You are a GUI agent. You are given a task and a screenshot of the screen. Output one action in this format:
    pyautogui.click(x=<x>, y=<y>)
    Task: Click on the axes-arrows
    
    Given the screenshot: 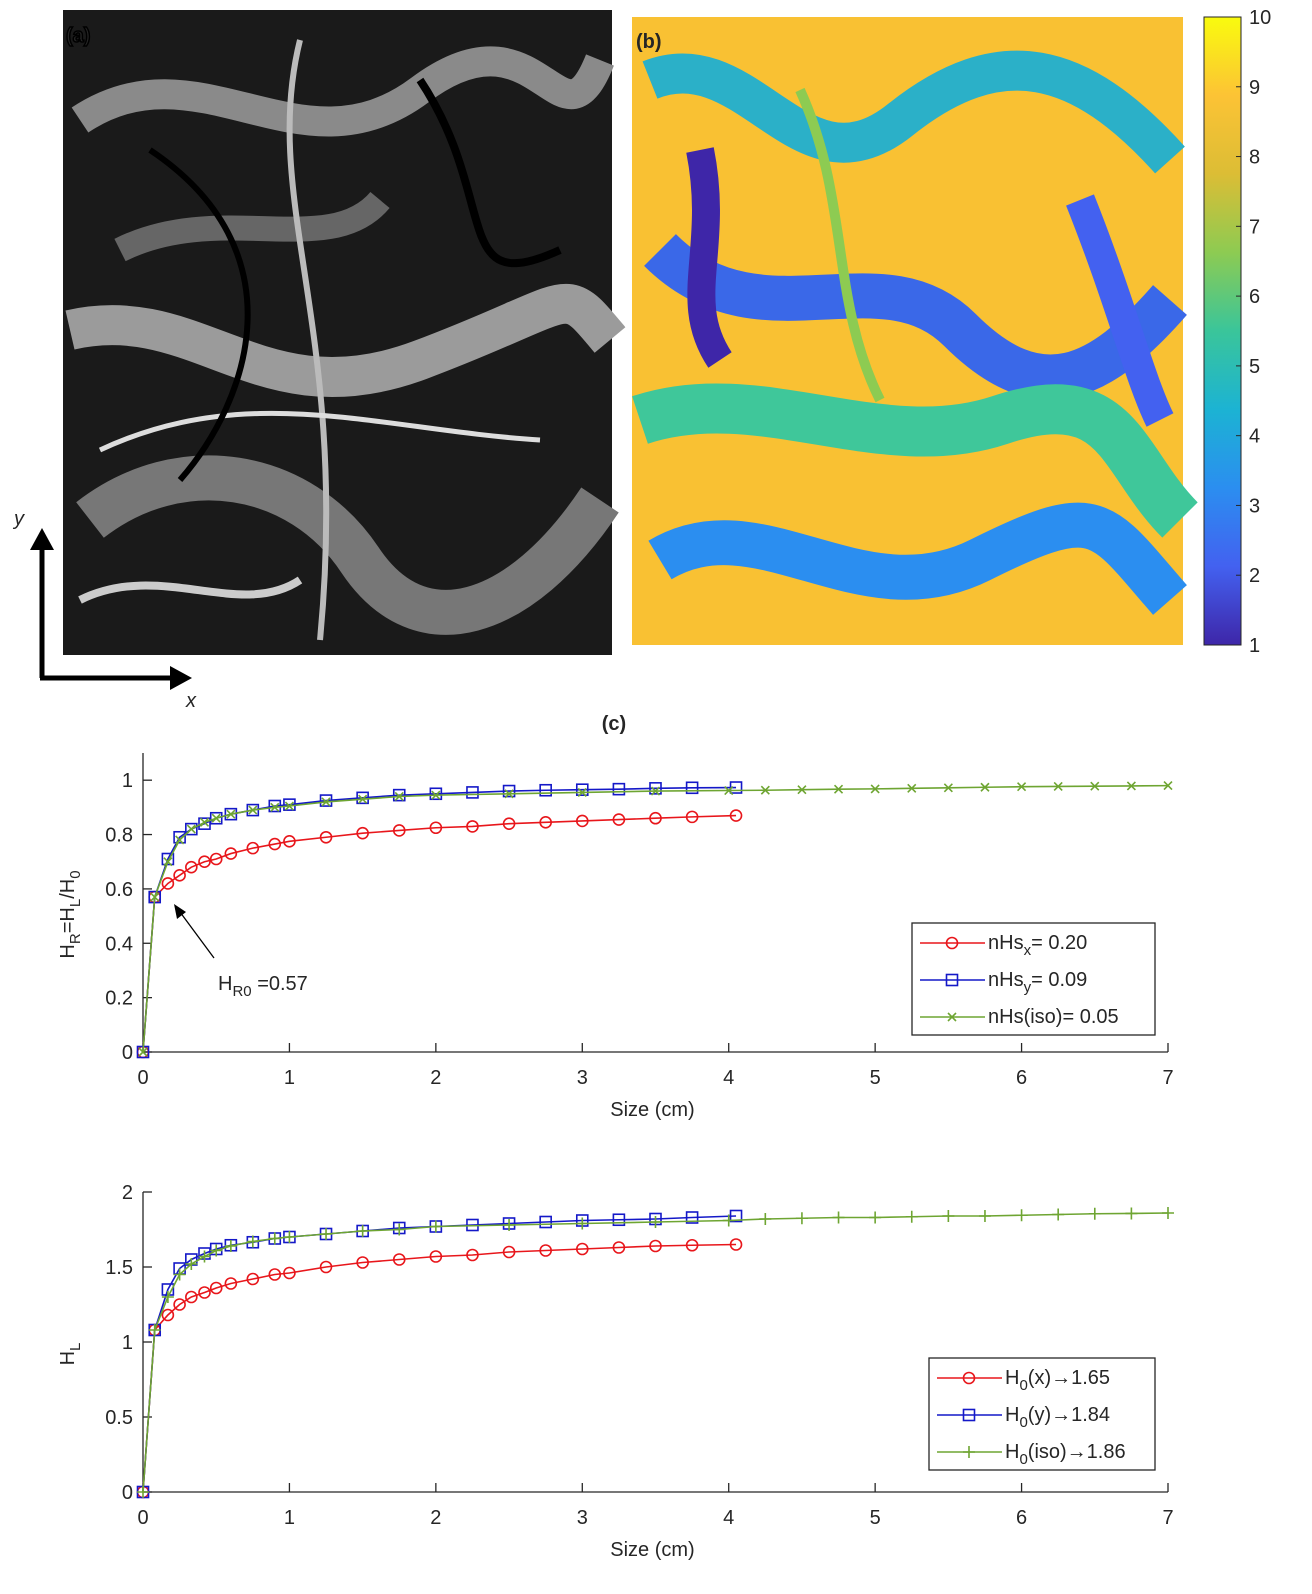 What is the action you would take?
    pyautogui.click(x=111, y=609)
    